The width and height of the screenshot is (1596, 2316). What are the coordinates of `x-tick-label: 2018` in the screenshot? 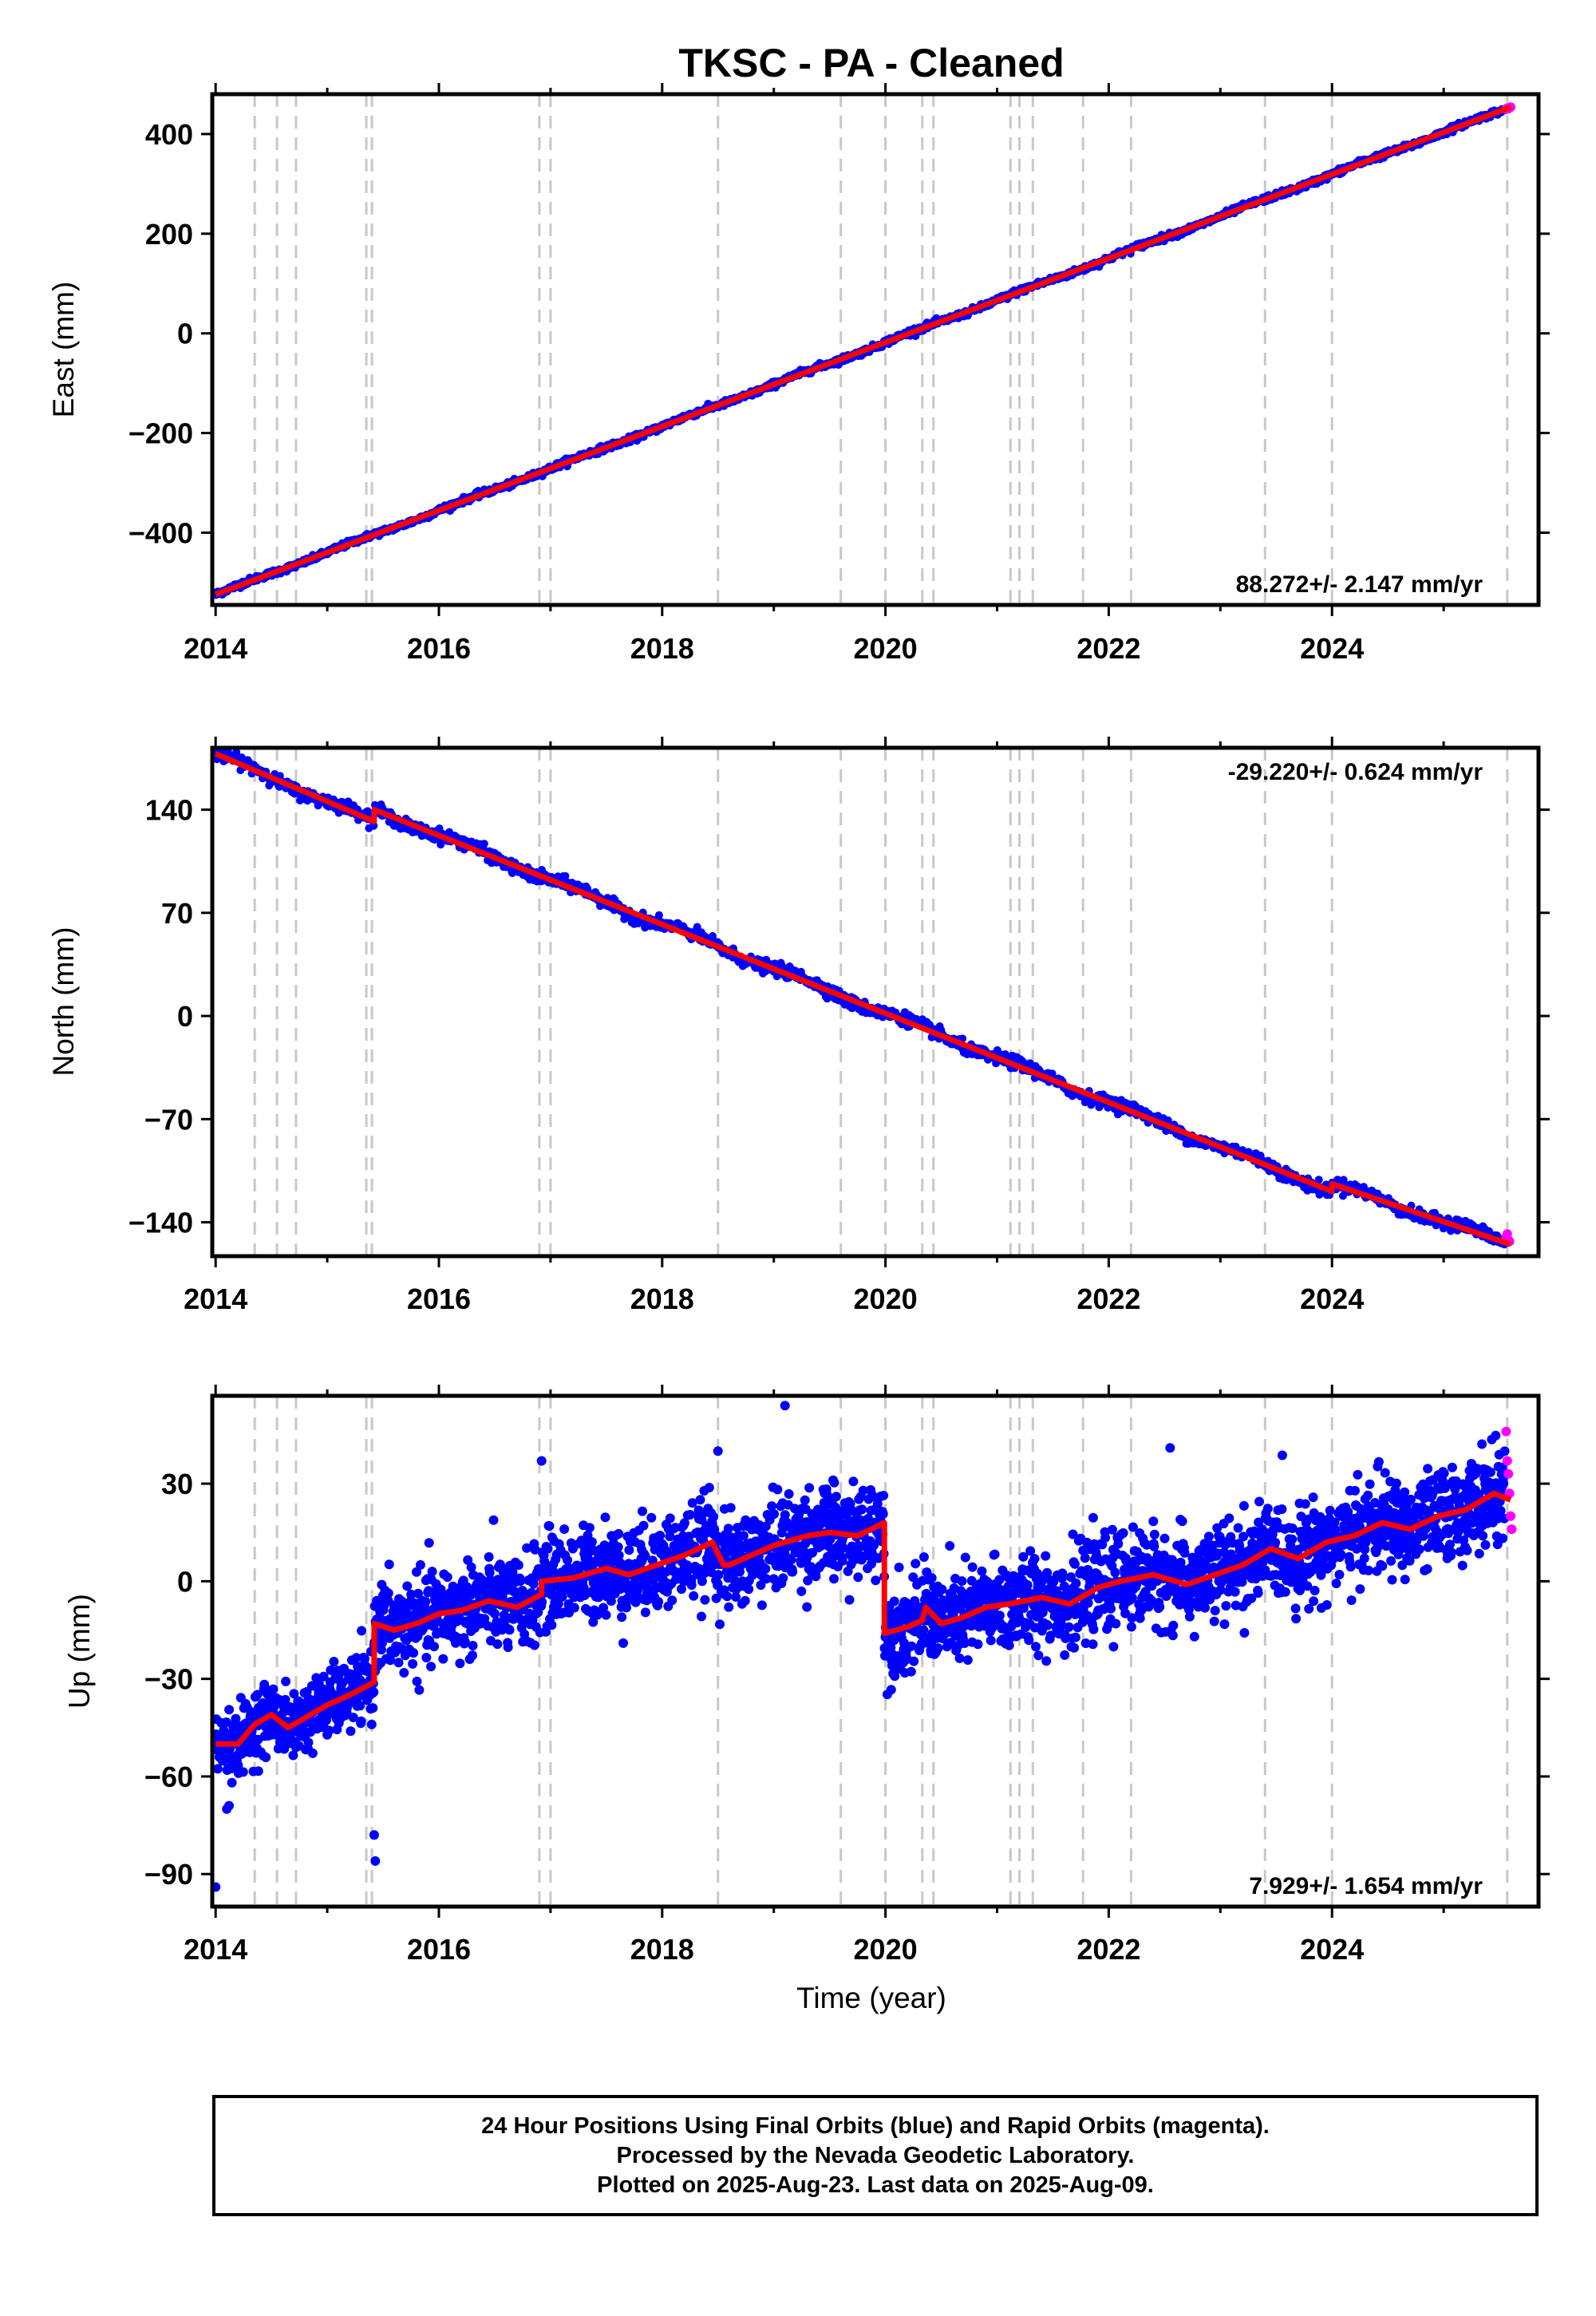 It's located at (662, 1298).